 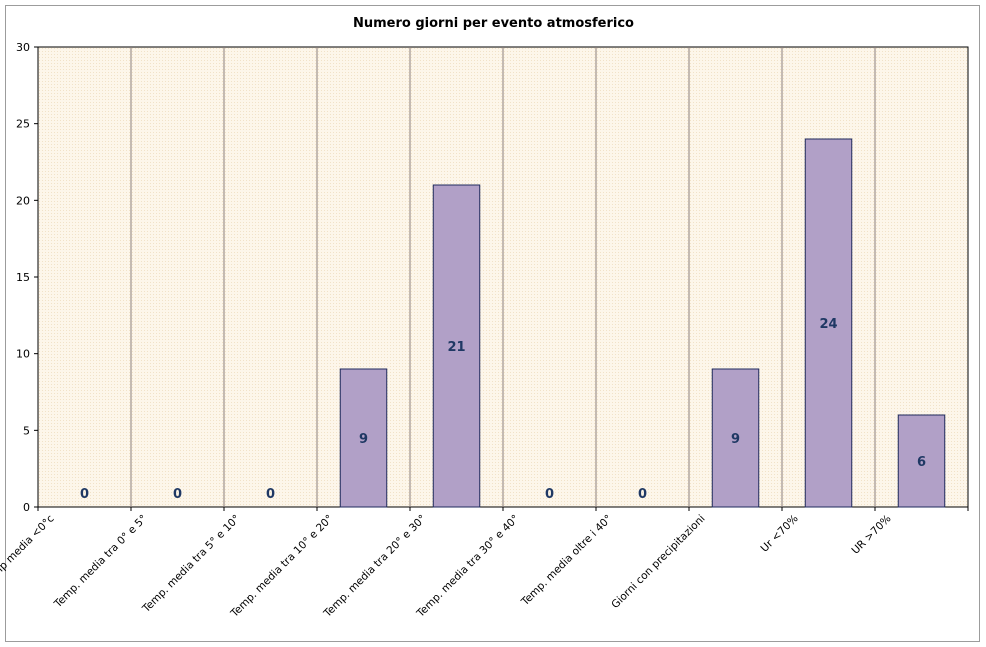 I want to click on y-tick-label: 0, so click(x=26, y=507).